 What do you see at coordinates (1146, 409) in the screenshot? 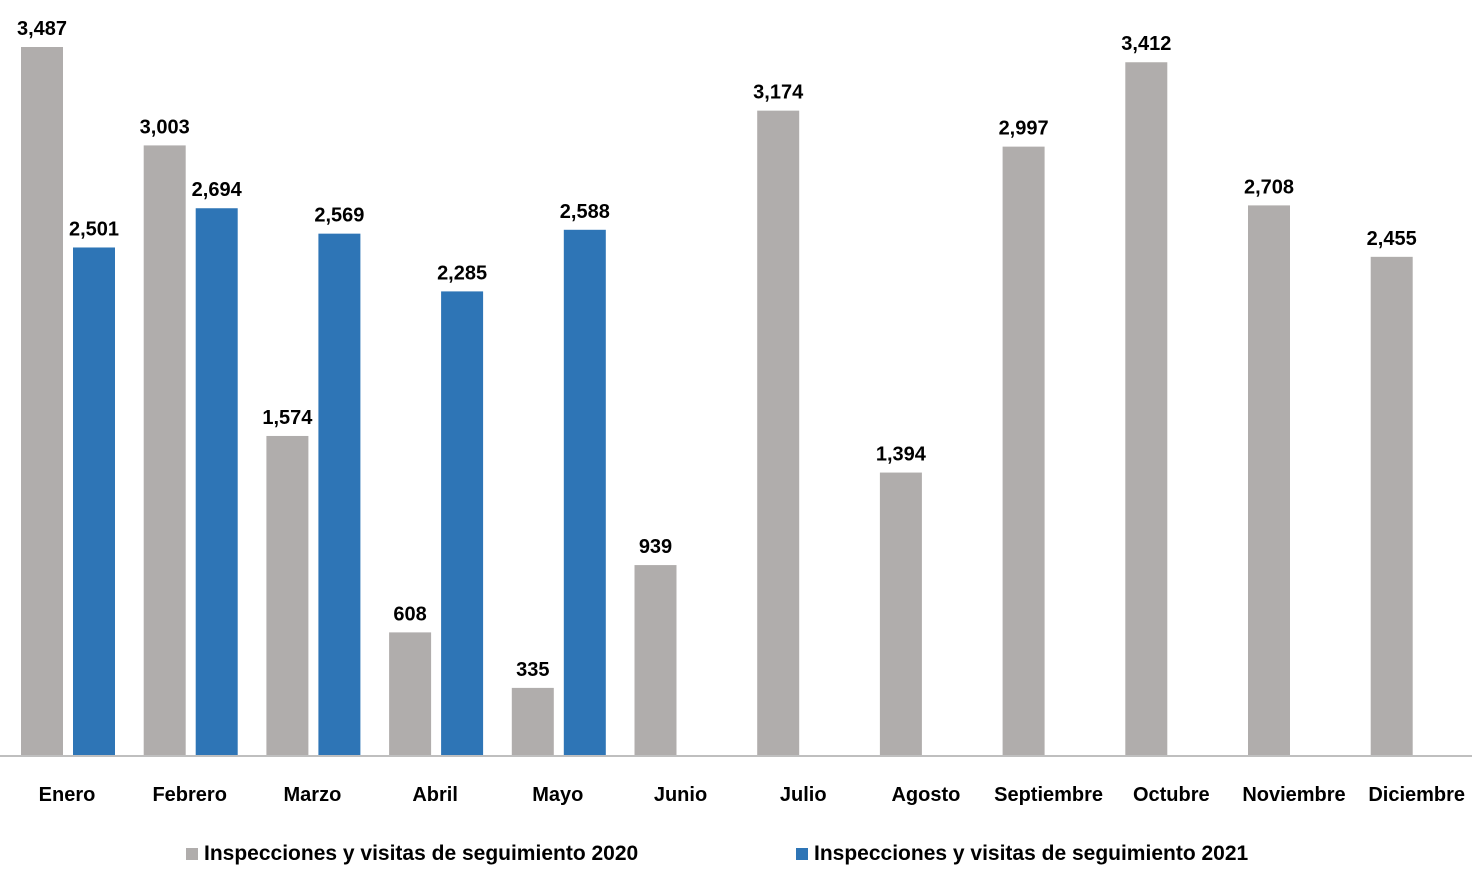
I see `bar-2020-octubre` at bounding box center [1146, 409].